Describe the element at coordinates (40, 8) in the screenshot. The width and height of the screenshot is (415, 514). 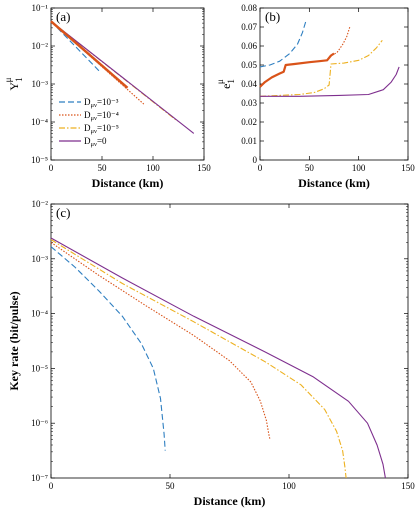
I see `y-tick-label: 10⁻¹` at that location.